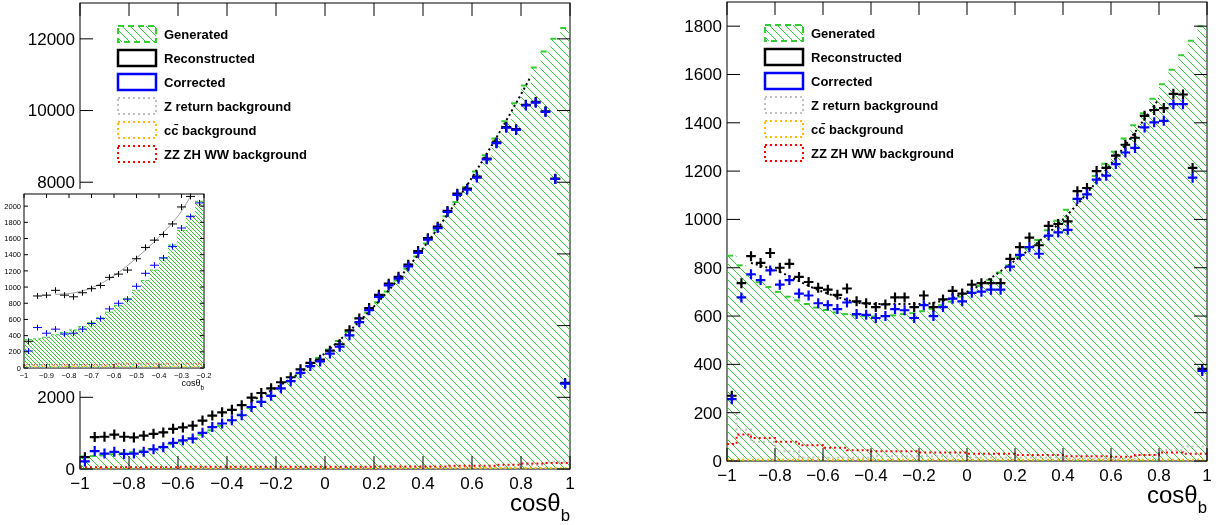 Image resolution: width=1222 pixels, height=525 pixels. Describe the element at coordinates (80, 483) in the screenshot. I see `x-tick-label: −1` at that location.